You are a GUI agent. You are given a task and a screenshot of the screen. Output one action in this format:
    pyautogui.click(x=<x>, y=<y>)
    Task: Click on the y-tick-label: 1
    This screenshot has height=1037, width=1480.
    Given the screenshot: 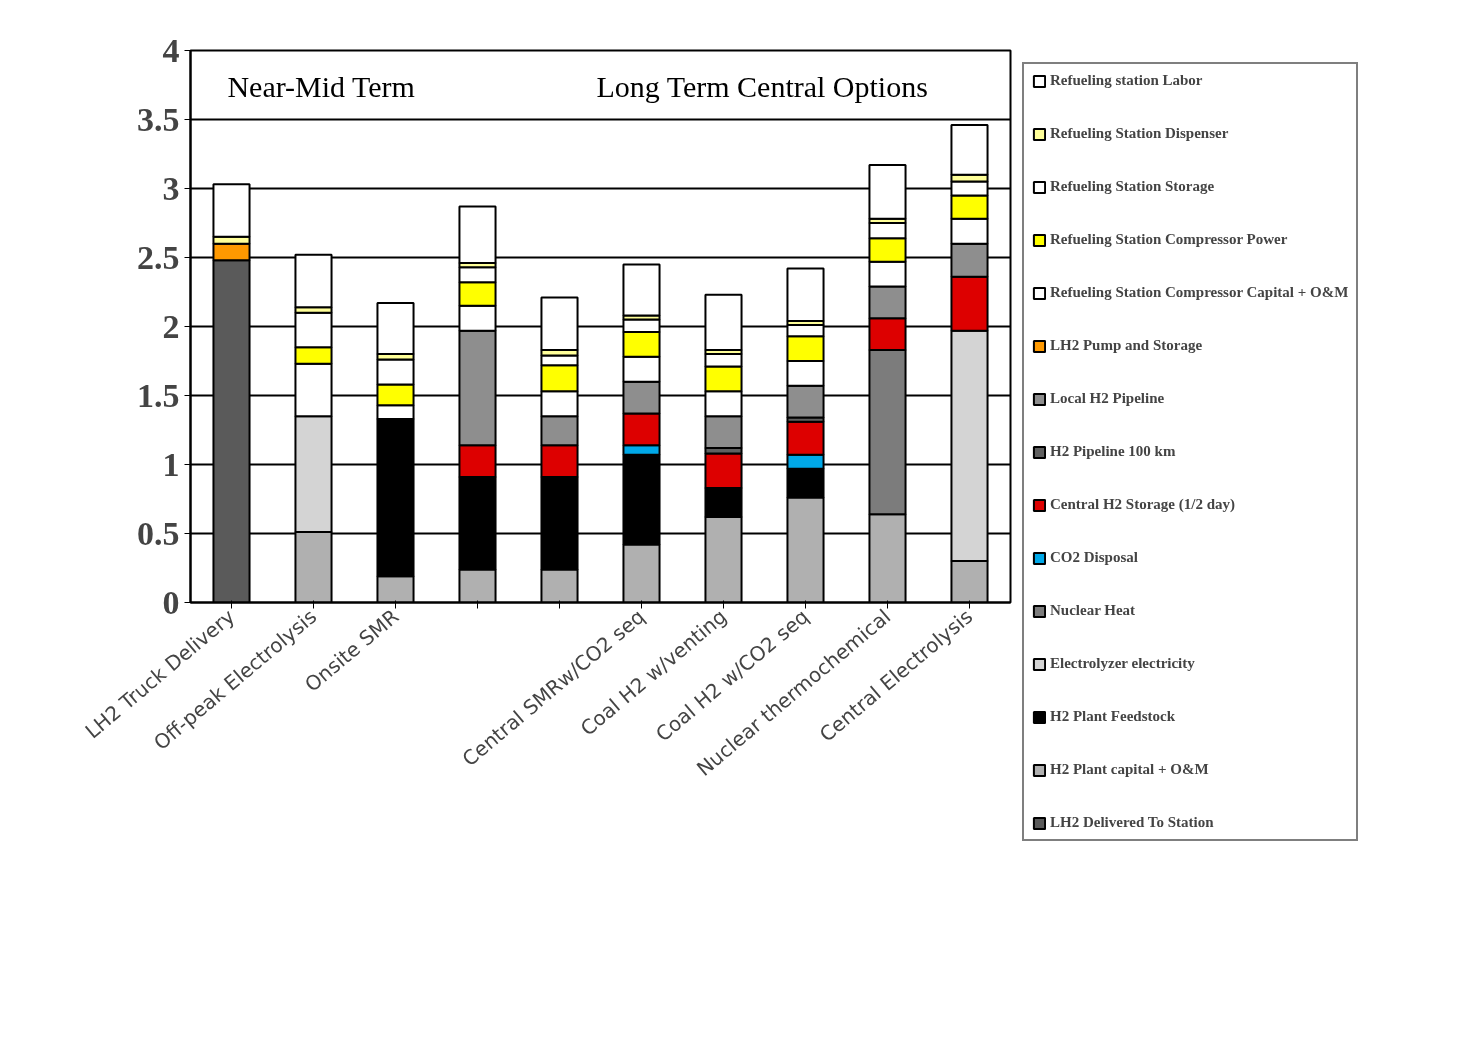 What is the action you would take?
    pyautogui.click(x=171, y=464)
    